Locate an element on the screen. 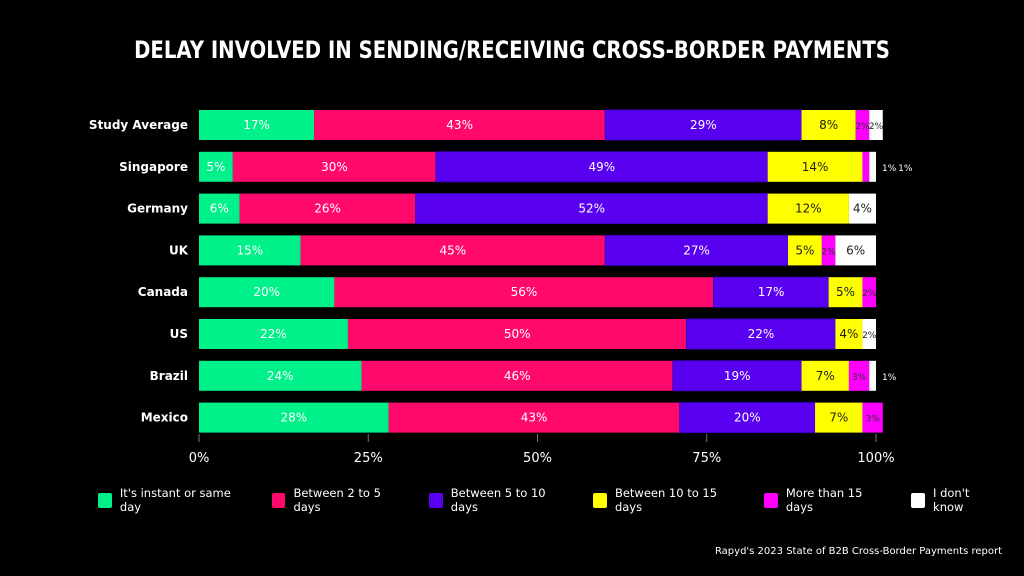 The width and height of the screenshot is (1024, 576). data-label: 29% is located at coordinates (703, 125).